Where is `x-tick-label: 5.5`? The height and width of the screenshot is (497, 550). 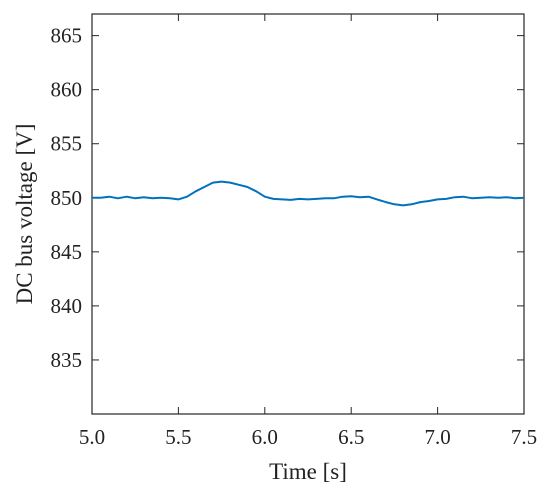
x-tick-label: 5.5 is located at coordinates (178, 437).